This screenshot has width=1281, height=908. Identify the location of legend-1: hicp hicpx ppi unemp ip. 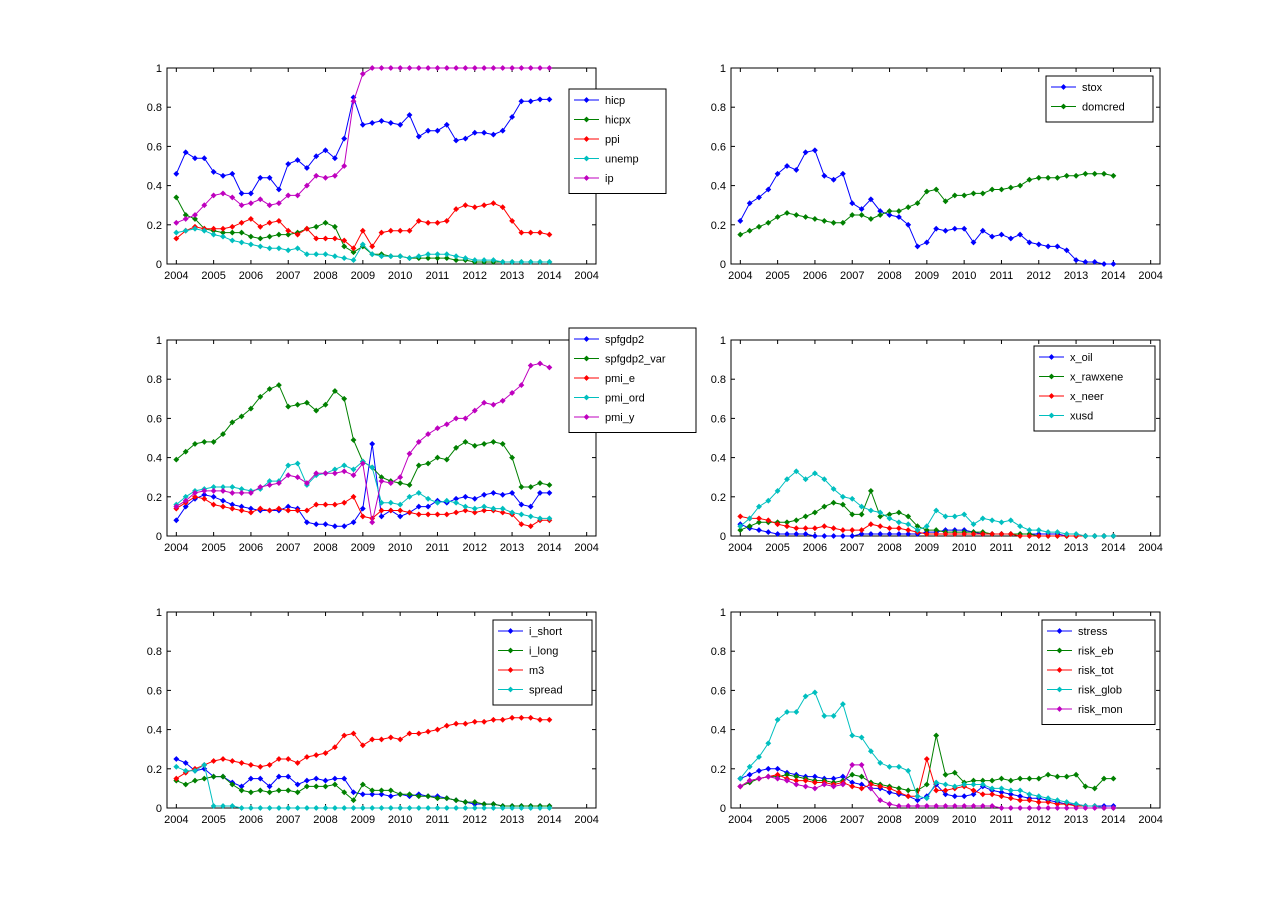
(617, 141).